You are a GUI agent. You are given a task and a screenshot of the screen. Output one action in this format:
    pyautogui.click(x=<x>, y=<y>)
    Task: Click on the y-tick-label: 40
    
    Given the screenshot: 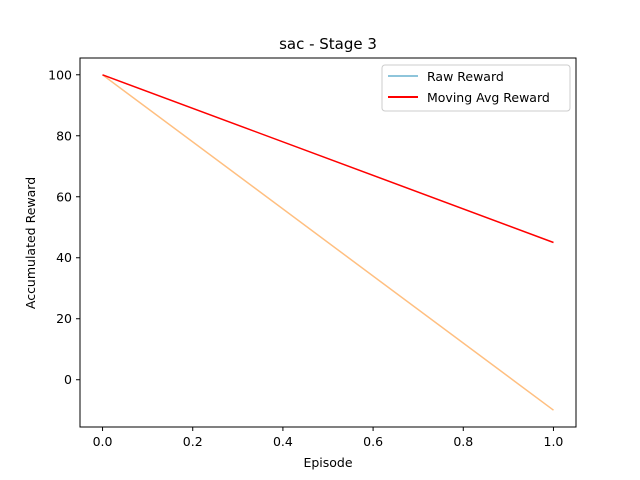 What is the action you would take?
    pyautogui.click(x=64, y=257)
    